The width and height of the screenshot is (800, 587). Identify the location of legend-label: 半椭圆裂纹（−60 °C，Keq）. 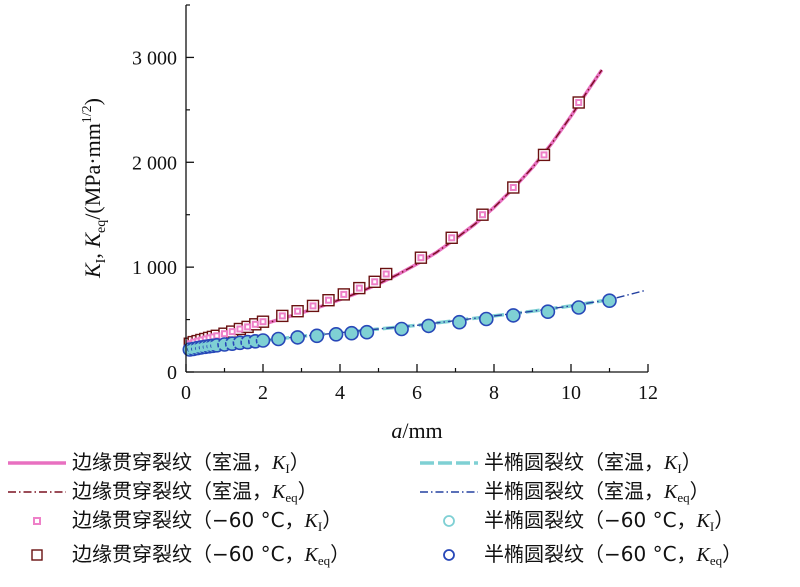
(613, 555).